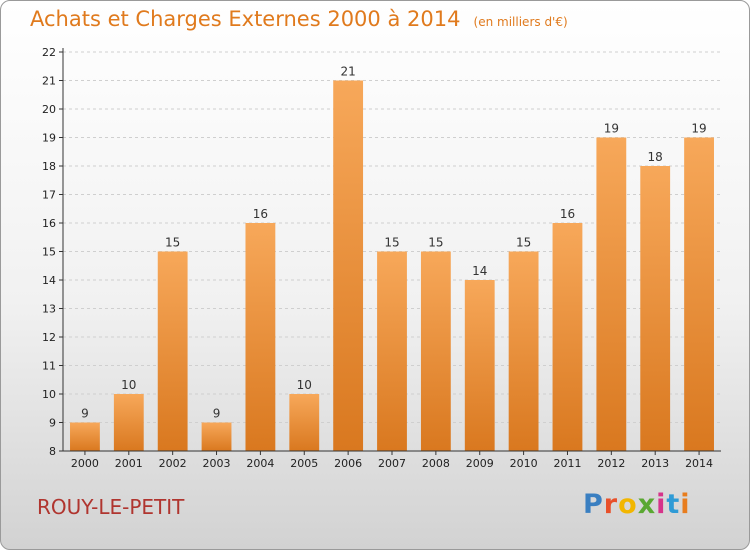 Image resolution: width=750 pixels, height=550 pixels. I want to click on x-tick-label: 2014, so click(699, 463).